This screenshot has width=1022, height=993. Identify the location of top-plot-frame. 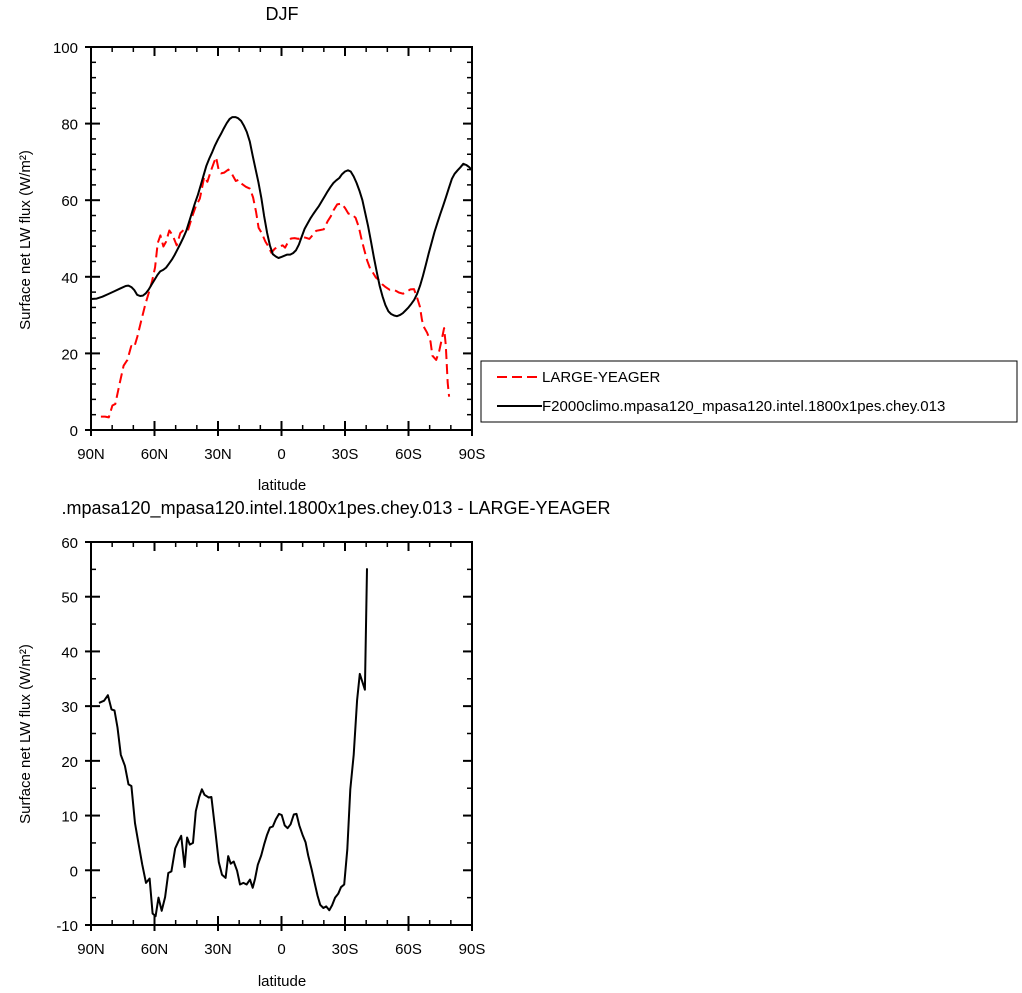
(281, 238).